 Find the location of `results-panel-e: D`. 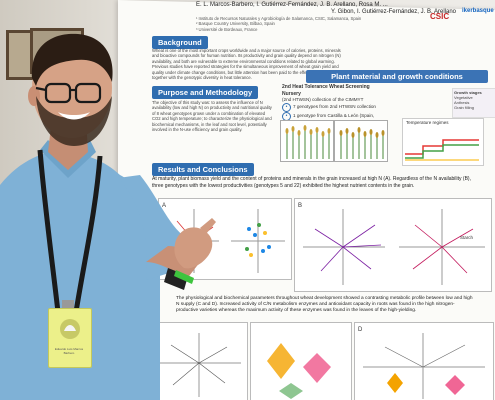

results-panel-e: D is located at coordinates (424, 361).